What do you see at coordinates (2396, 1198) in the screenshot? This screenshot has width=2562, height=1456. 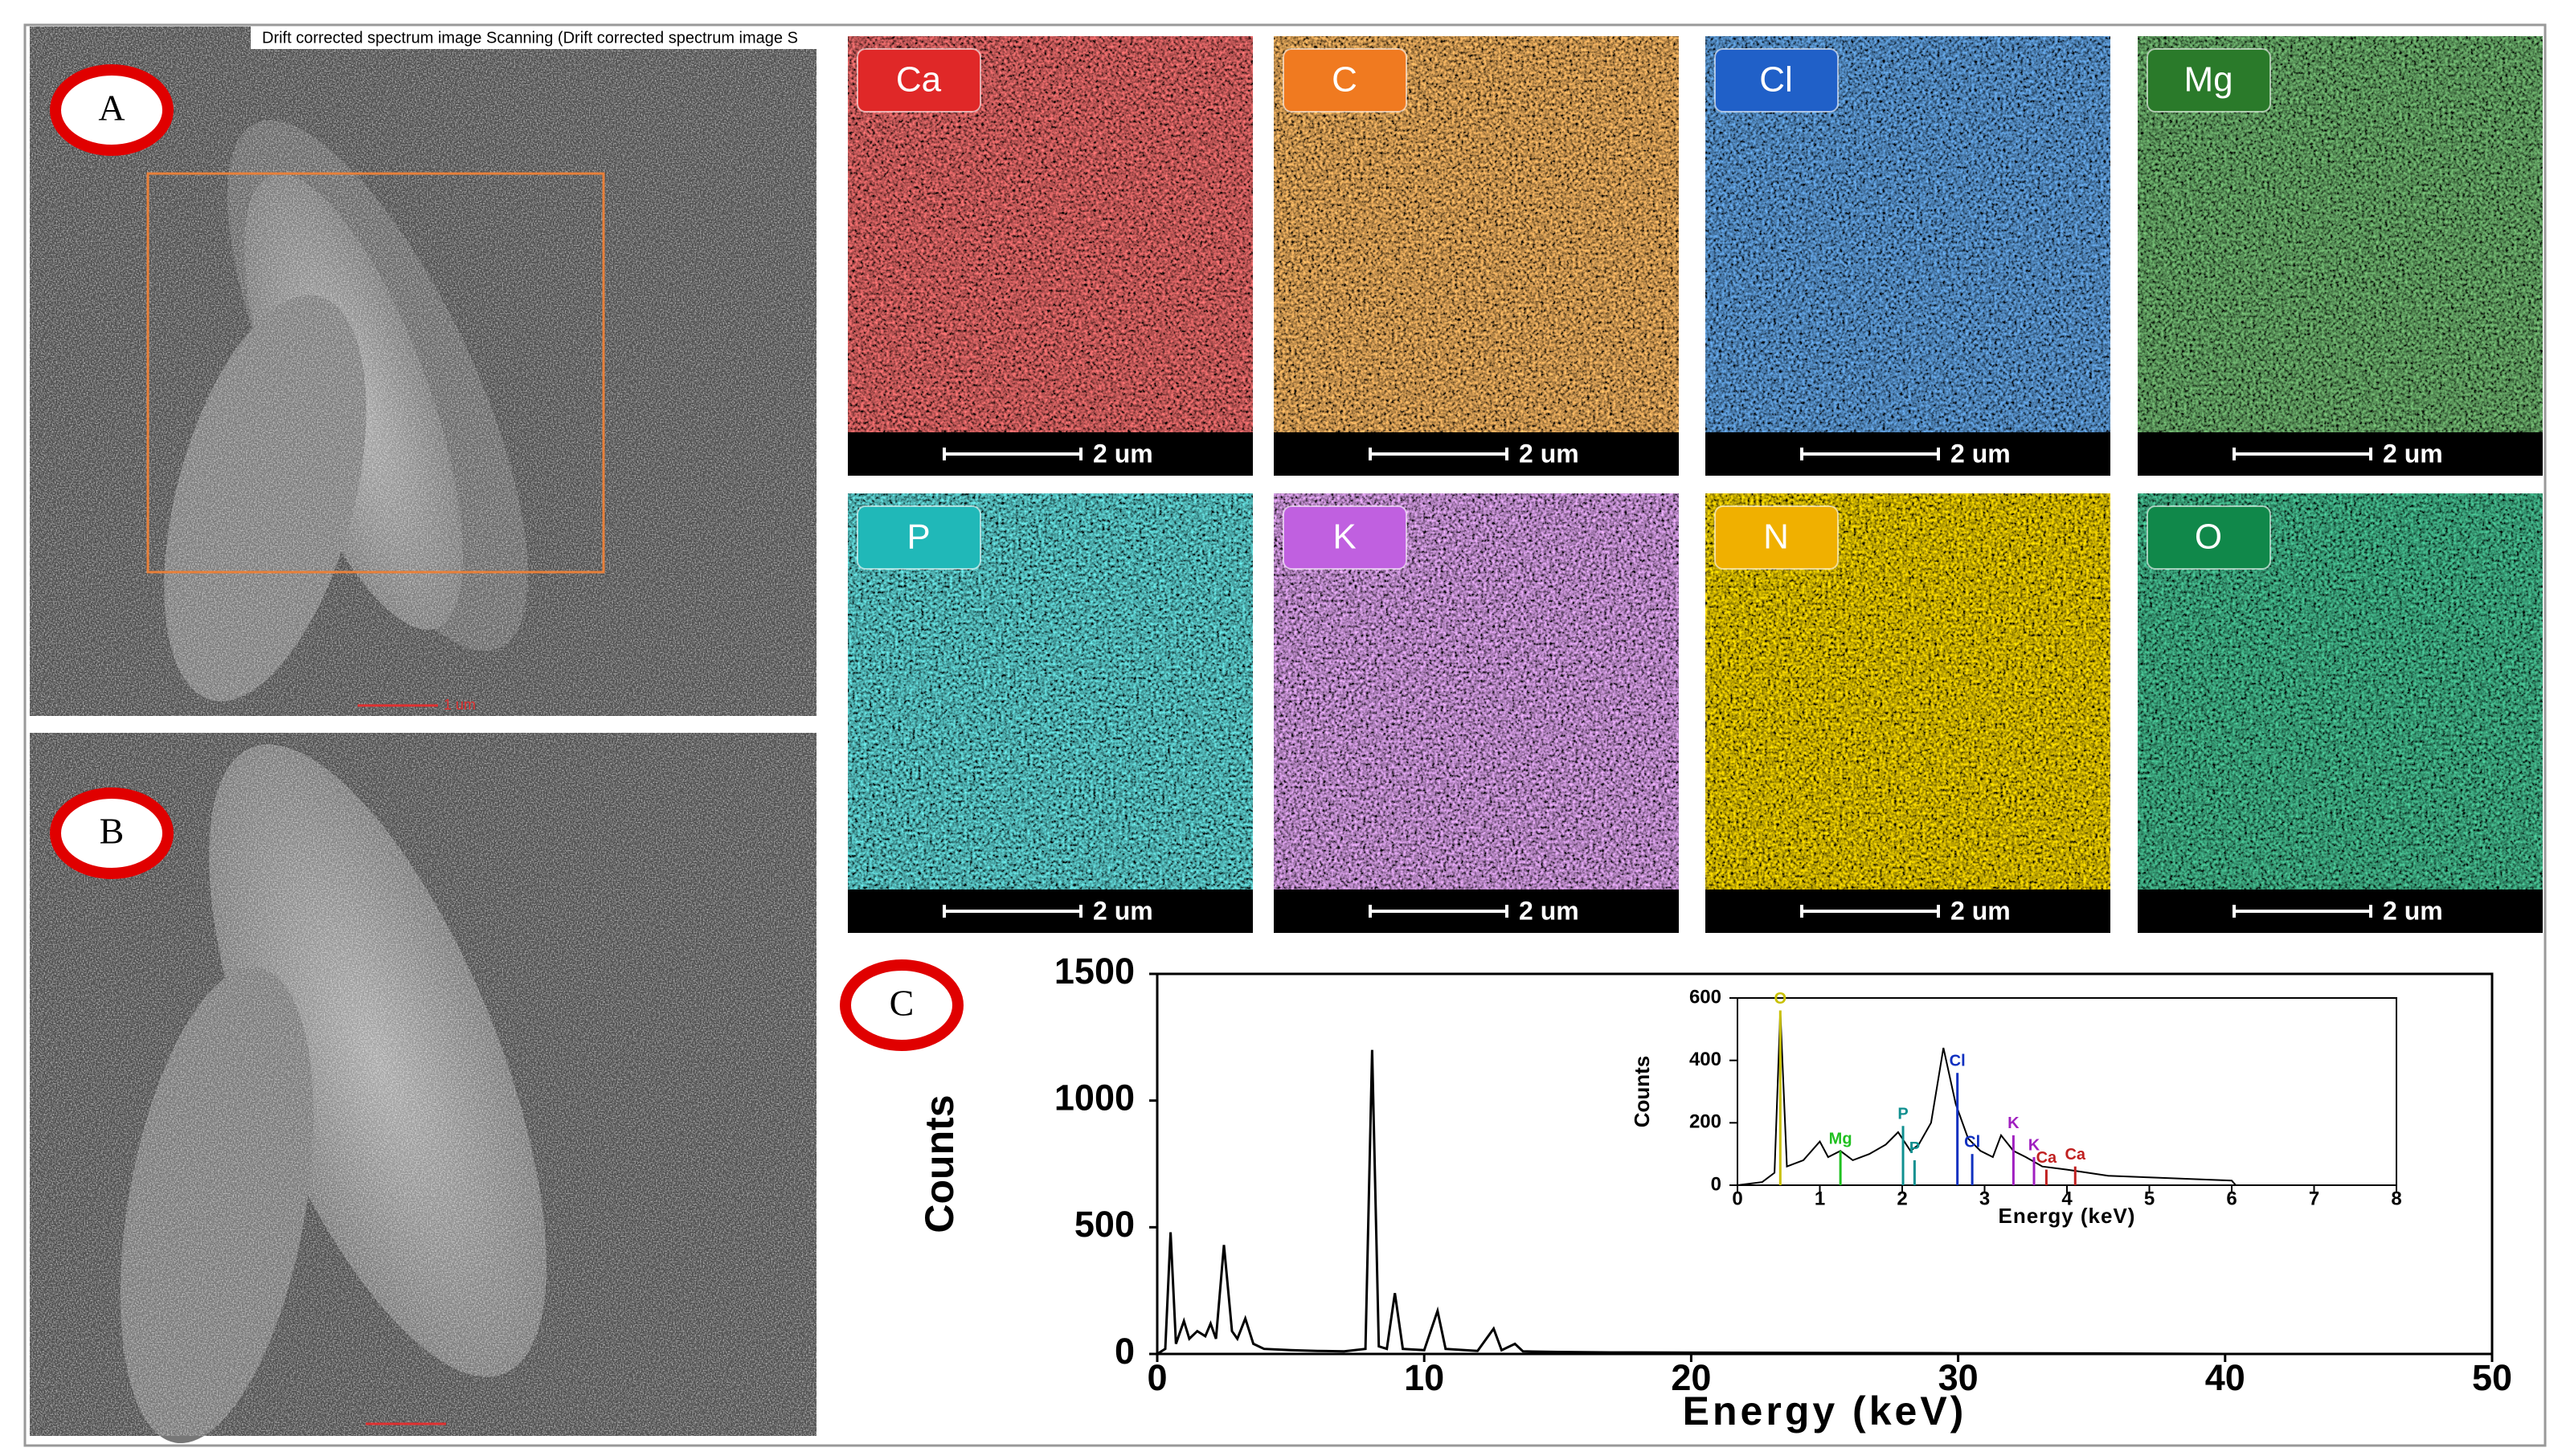 I see `x-tick-label: 8` at bounding box center [2396, 1198].